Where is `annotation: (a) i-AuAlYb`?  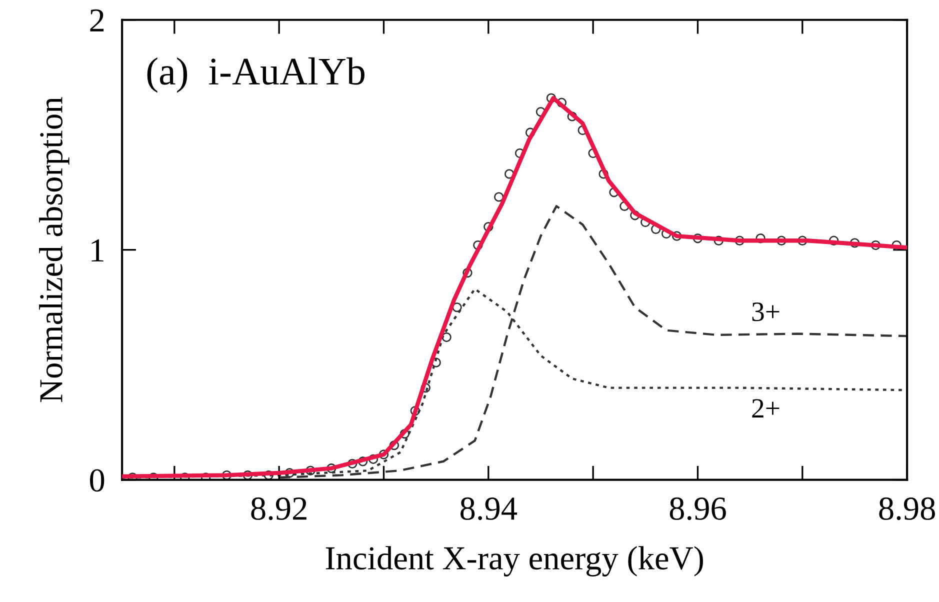 annotation: (a) i-AuAlYb is located at coordinates (255, 75).